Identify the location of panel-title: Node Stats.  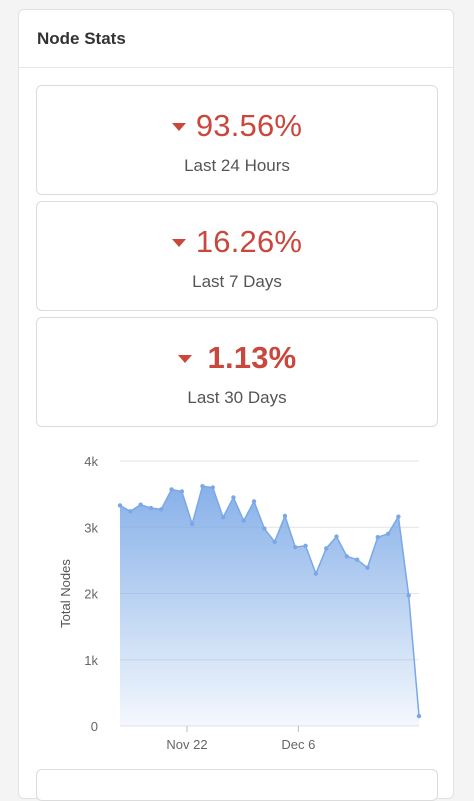
(236, 39).